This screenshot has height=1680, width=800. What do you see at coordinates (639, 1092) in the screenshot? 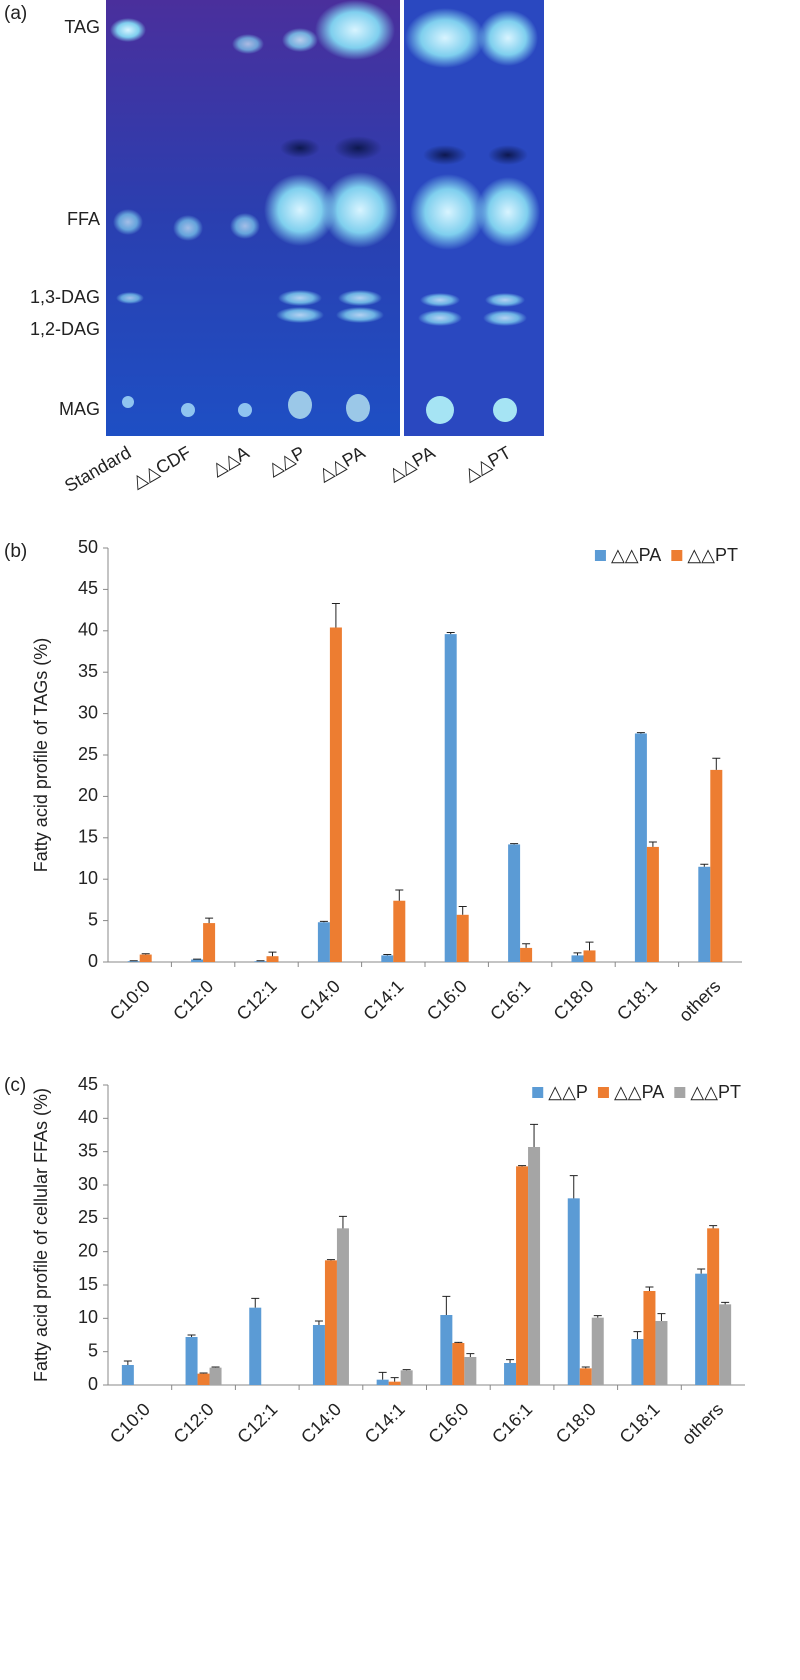
I see `legend-label: △△PA` at bounding box center [639, 1092].